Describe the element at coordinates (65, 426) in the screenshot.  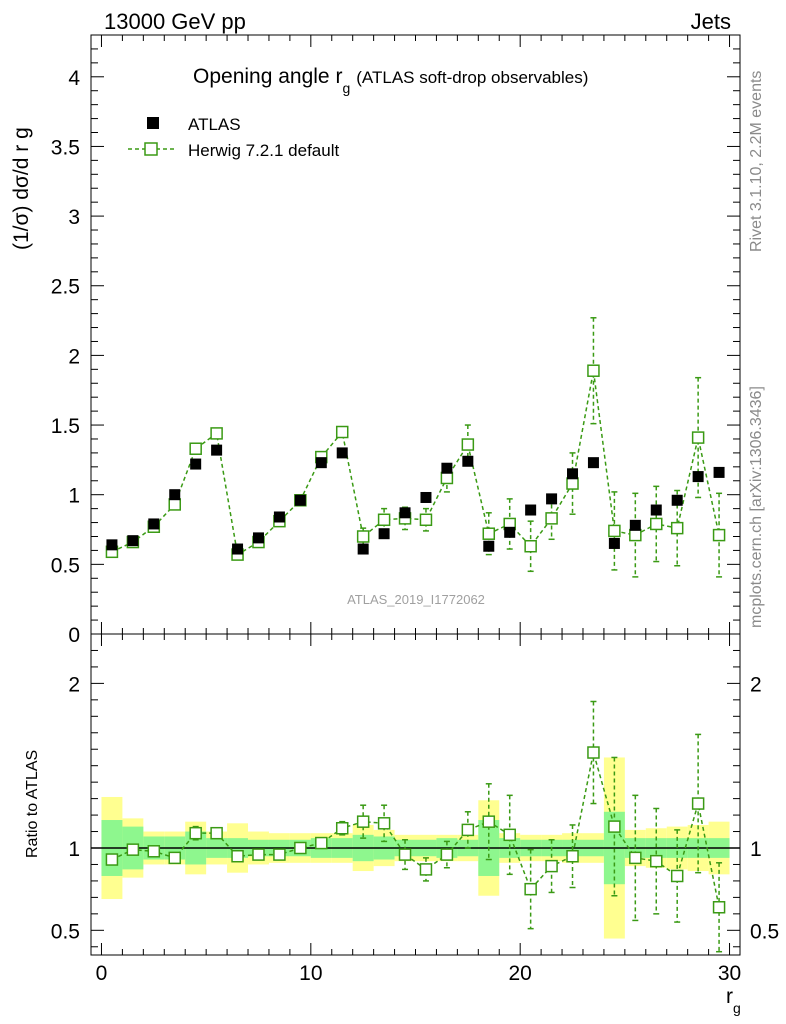
I see `y-tick-label: 1.5` at that location.